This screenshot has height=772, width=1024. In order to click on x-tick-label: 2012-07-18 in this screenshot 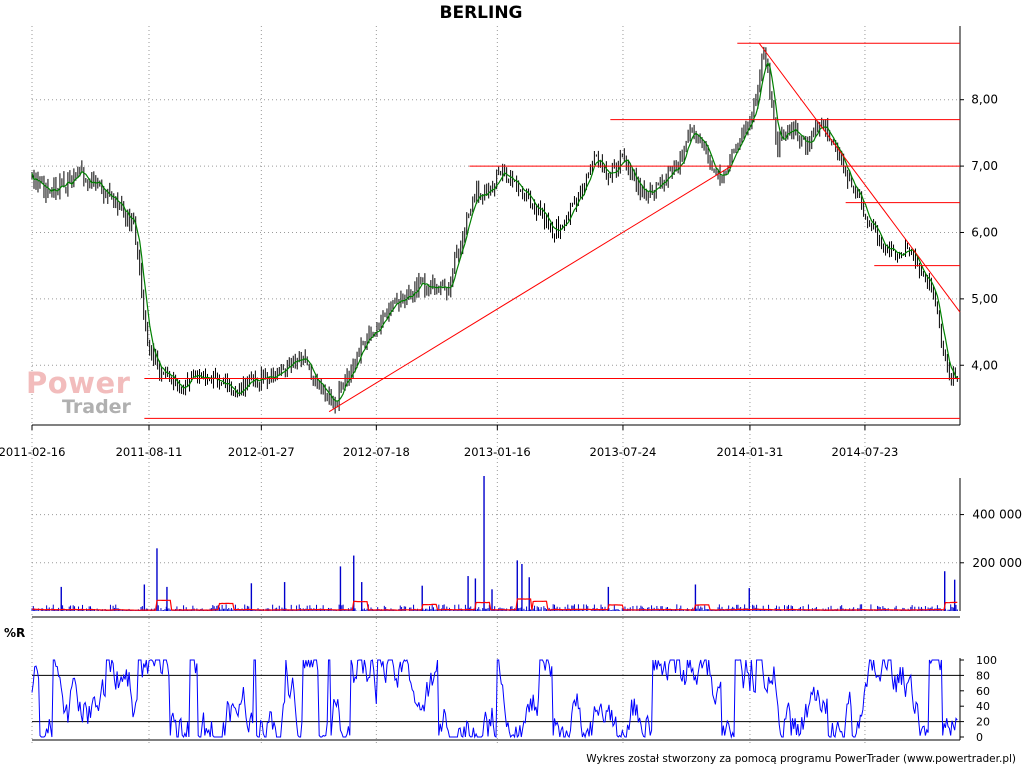, I will do `click(376, 452)`.